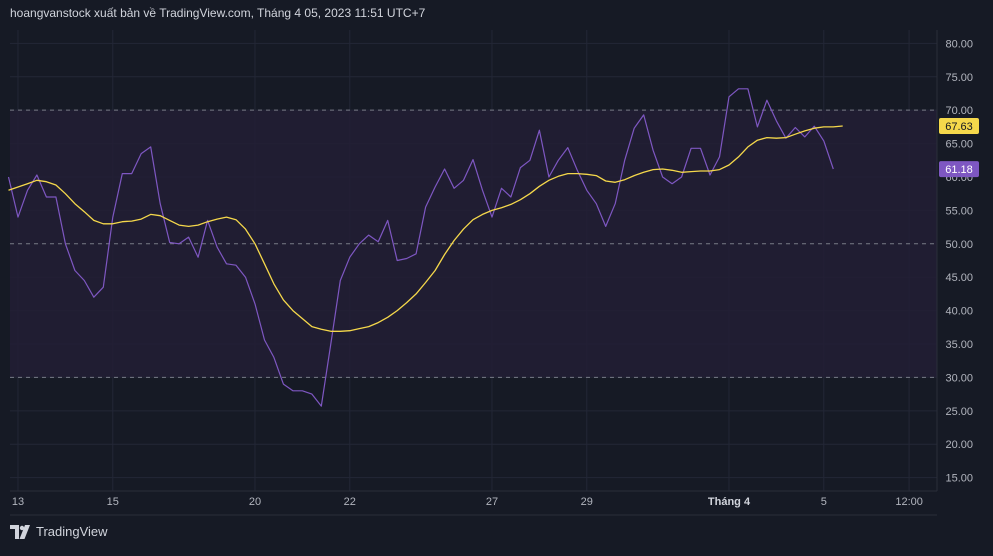  What do you see at coordinates (959, 245) in the screenshot?
I see `y-tick-label: 50.00` at bounding box center [959, 245].